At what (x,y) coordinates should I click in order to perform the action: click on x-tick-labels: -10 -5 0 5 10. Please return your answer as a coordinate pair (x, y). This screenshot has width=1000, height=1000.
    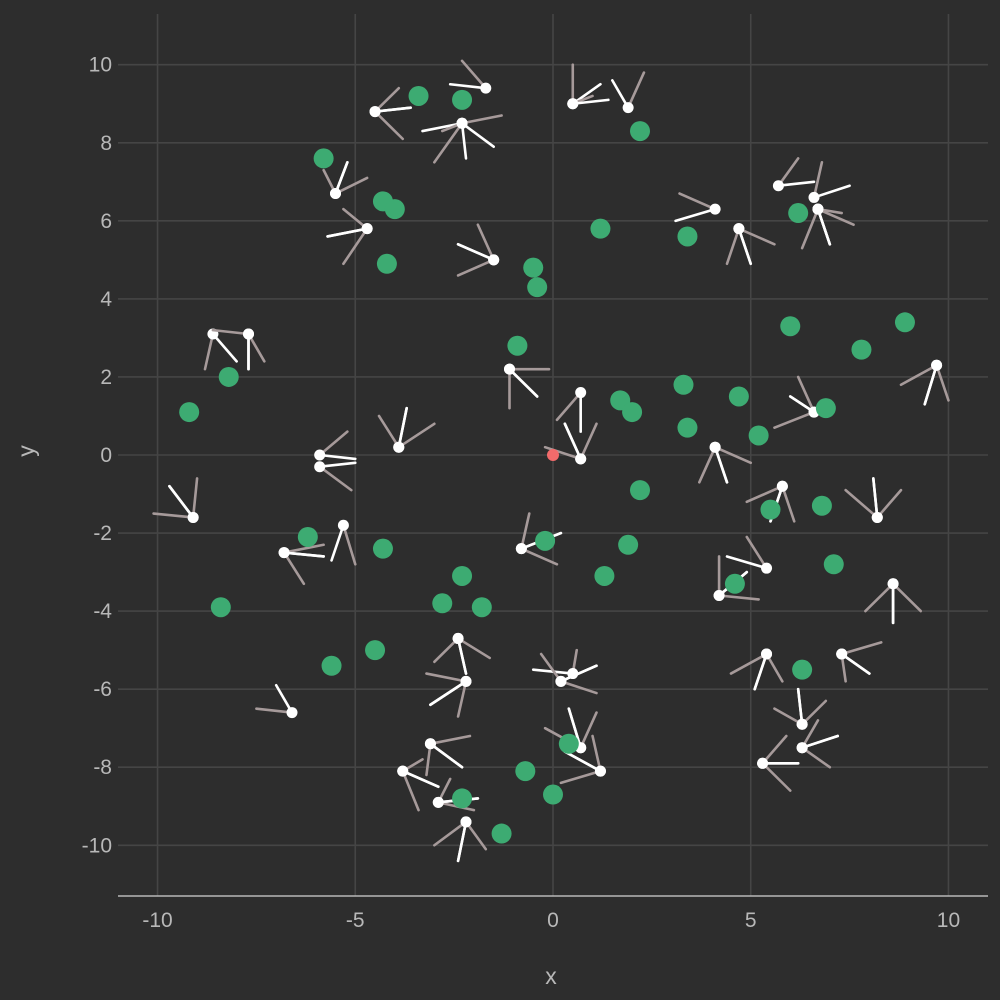
    Looking at the image, I should click on (551, 920).